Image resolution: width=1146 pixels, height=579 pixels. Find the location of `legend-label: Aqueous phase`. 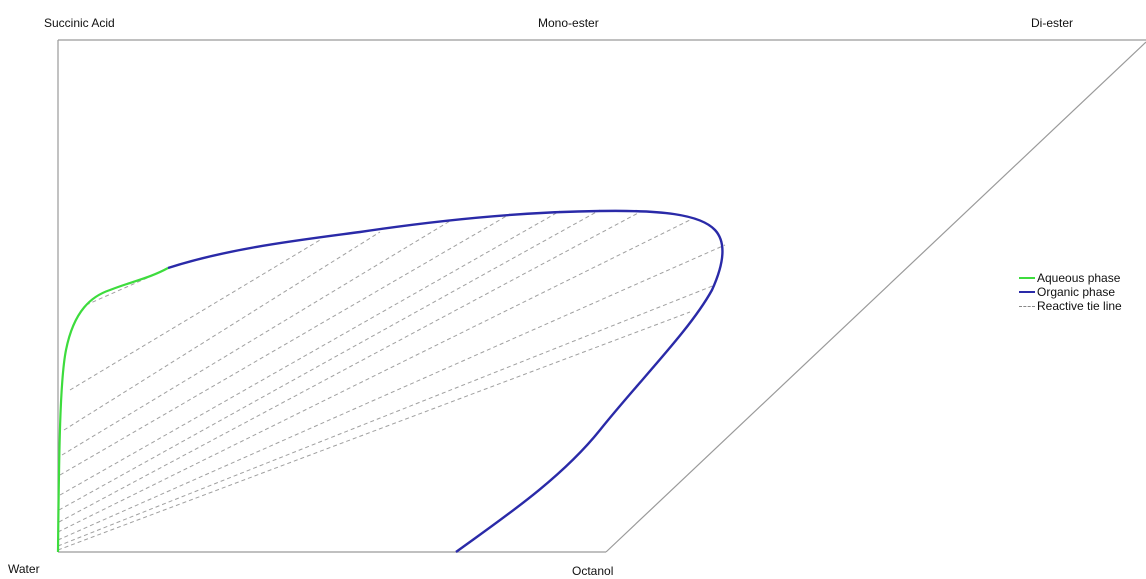

legend-label: Aqueous phase is located at coordinates (1079, 278).